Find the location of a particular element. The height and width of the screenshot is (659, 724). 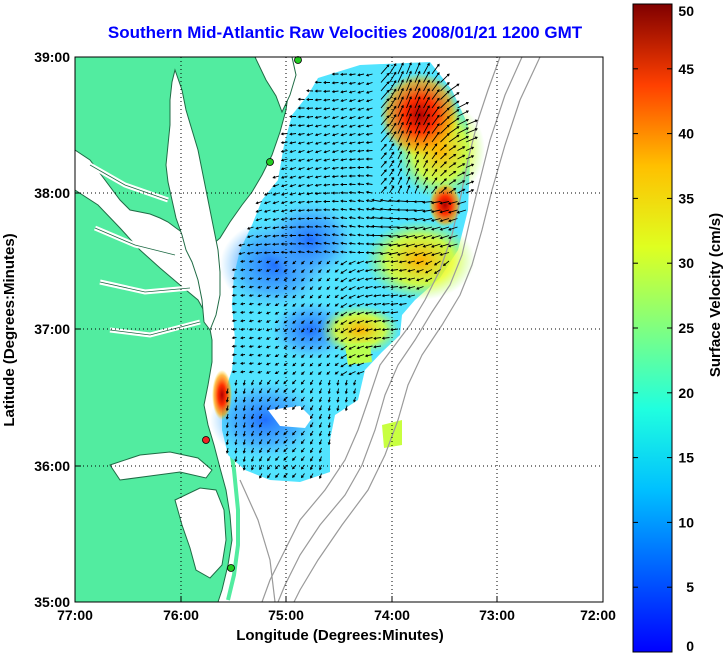

y-tick-label: 39:00 is located at coordinates (52, 57).